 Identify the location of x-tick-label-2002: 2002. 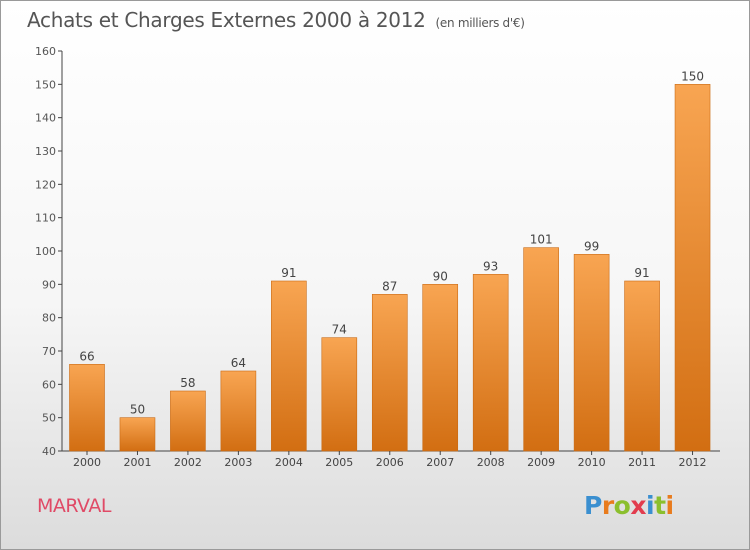
(188, 462).